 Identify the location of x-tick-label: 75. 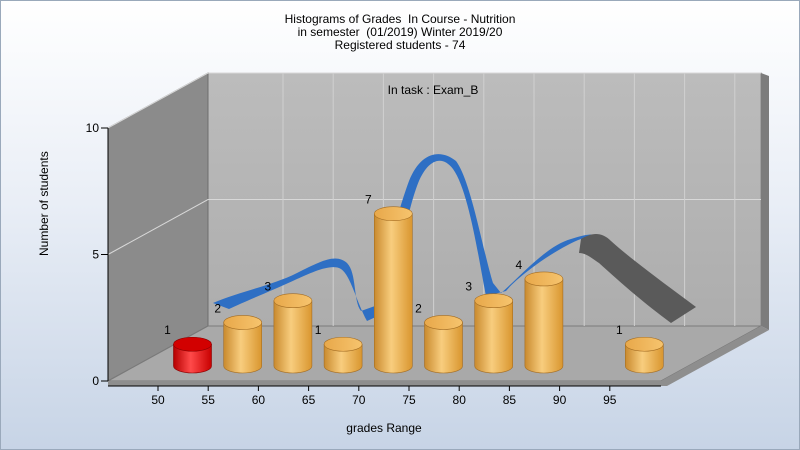
(409, 400).